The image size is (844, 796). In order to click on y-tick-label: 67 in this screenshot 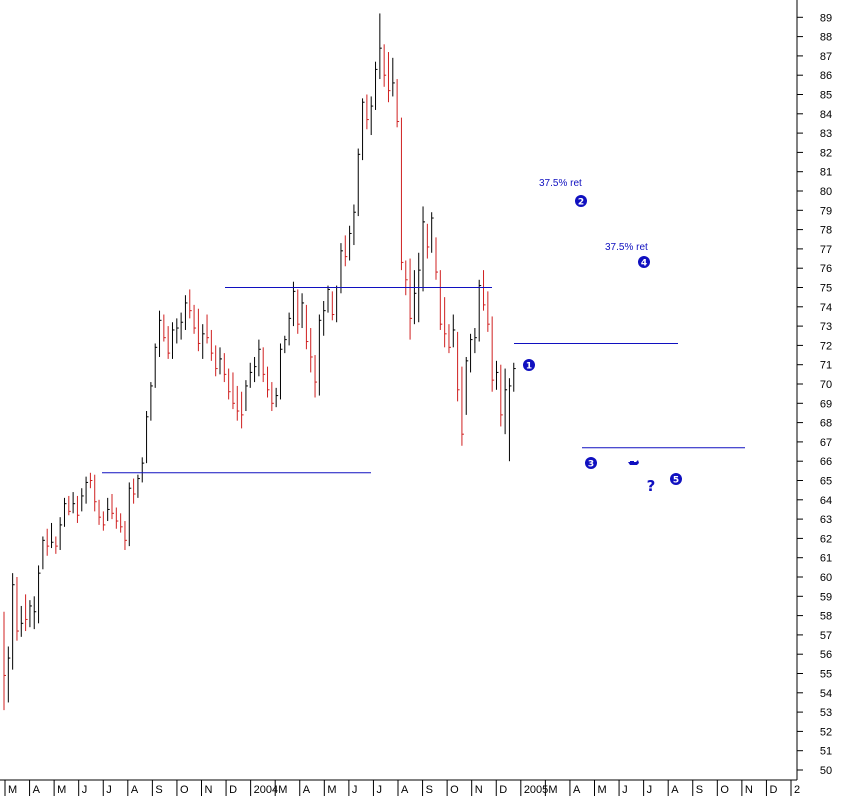, I will do `click(826, 443)`.